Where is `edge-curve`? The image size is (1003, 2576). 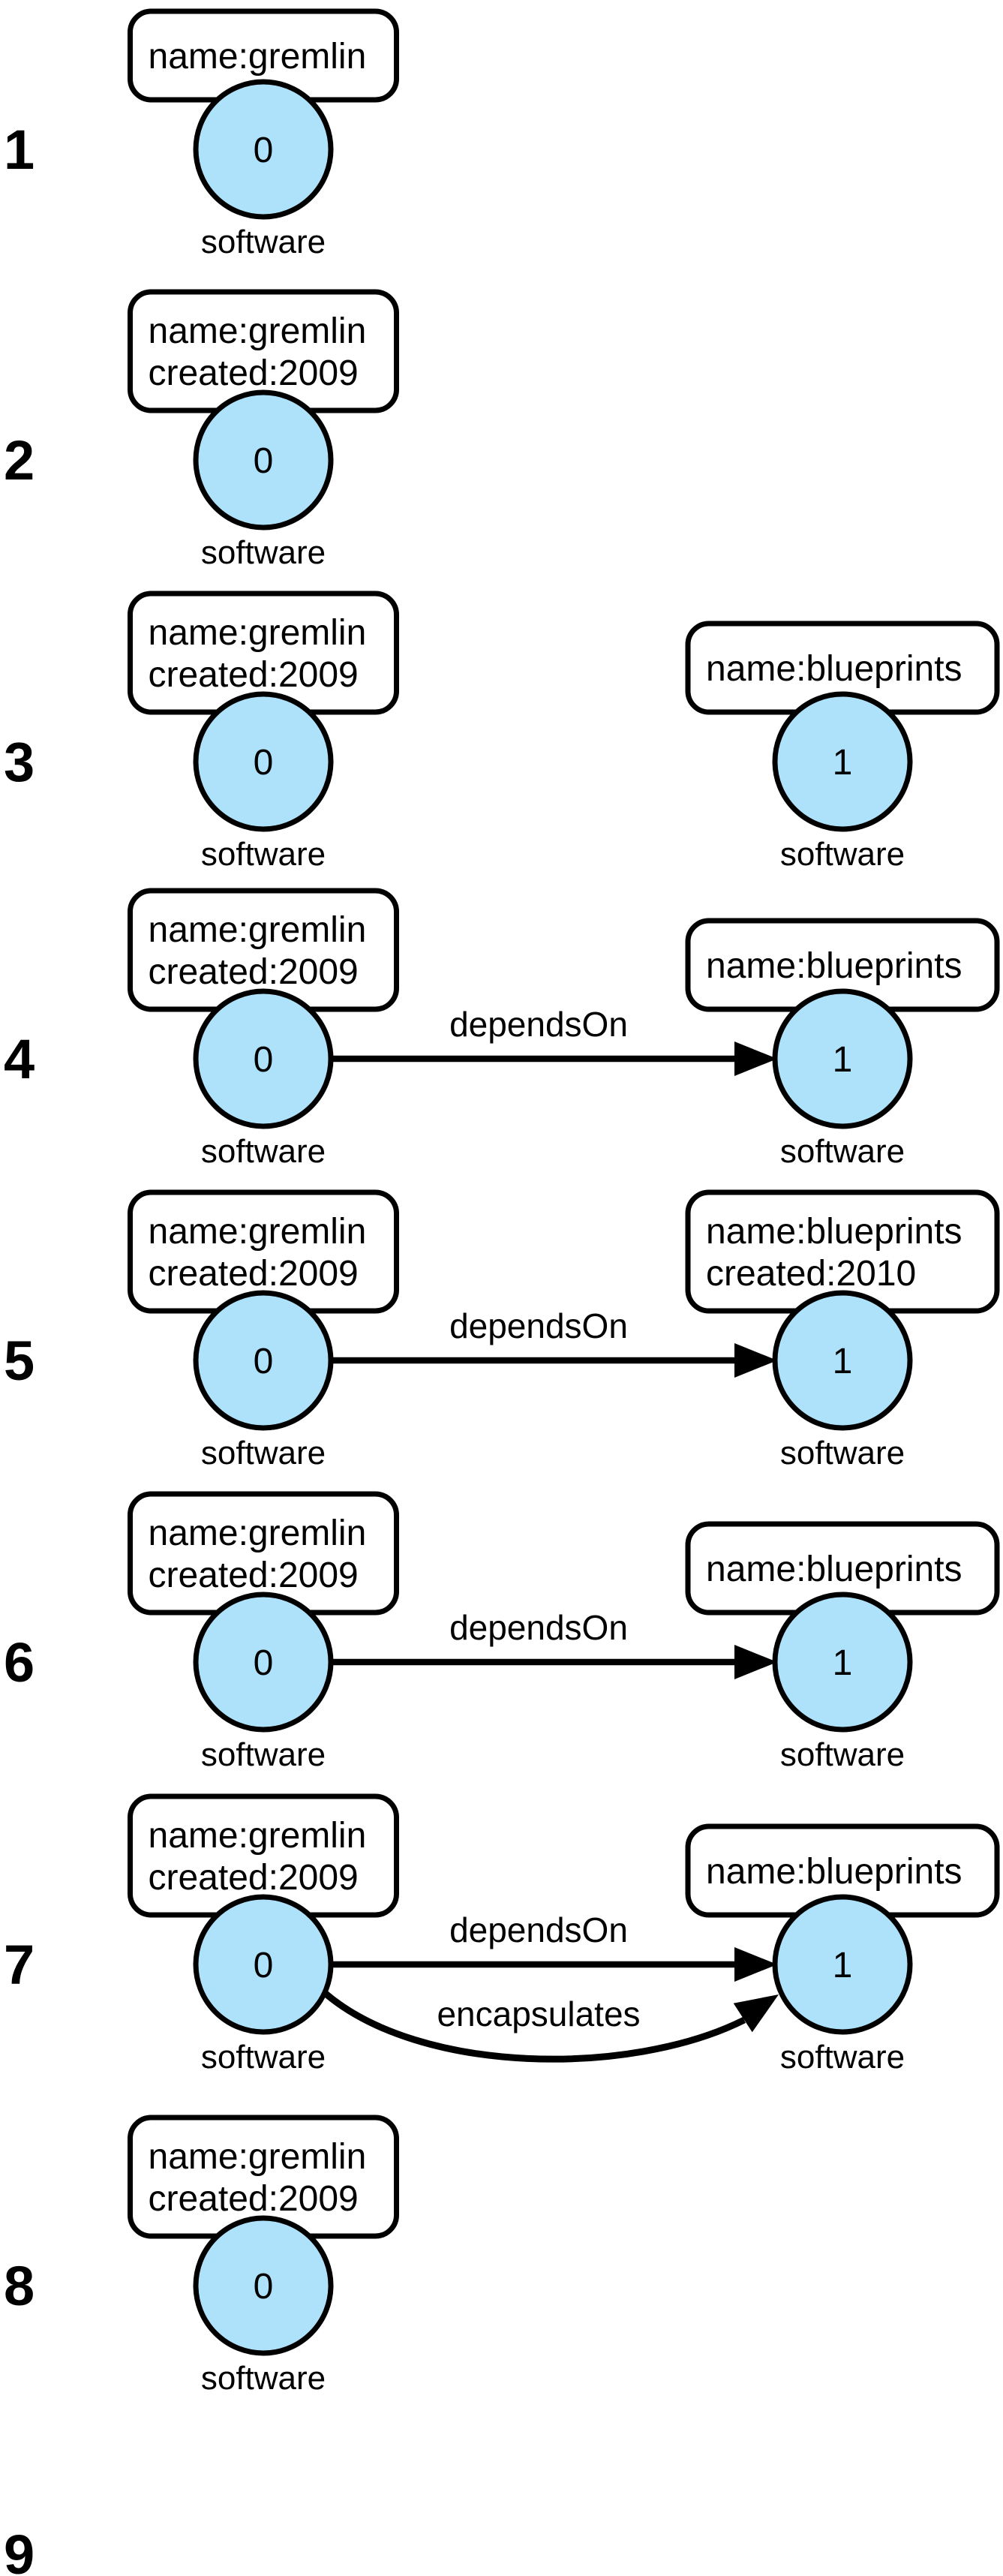 edge-curve is located at coordinates (534, 2026).